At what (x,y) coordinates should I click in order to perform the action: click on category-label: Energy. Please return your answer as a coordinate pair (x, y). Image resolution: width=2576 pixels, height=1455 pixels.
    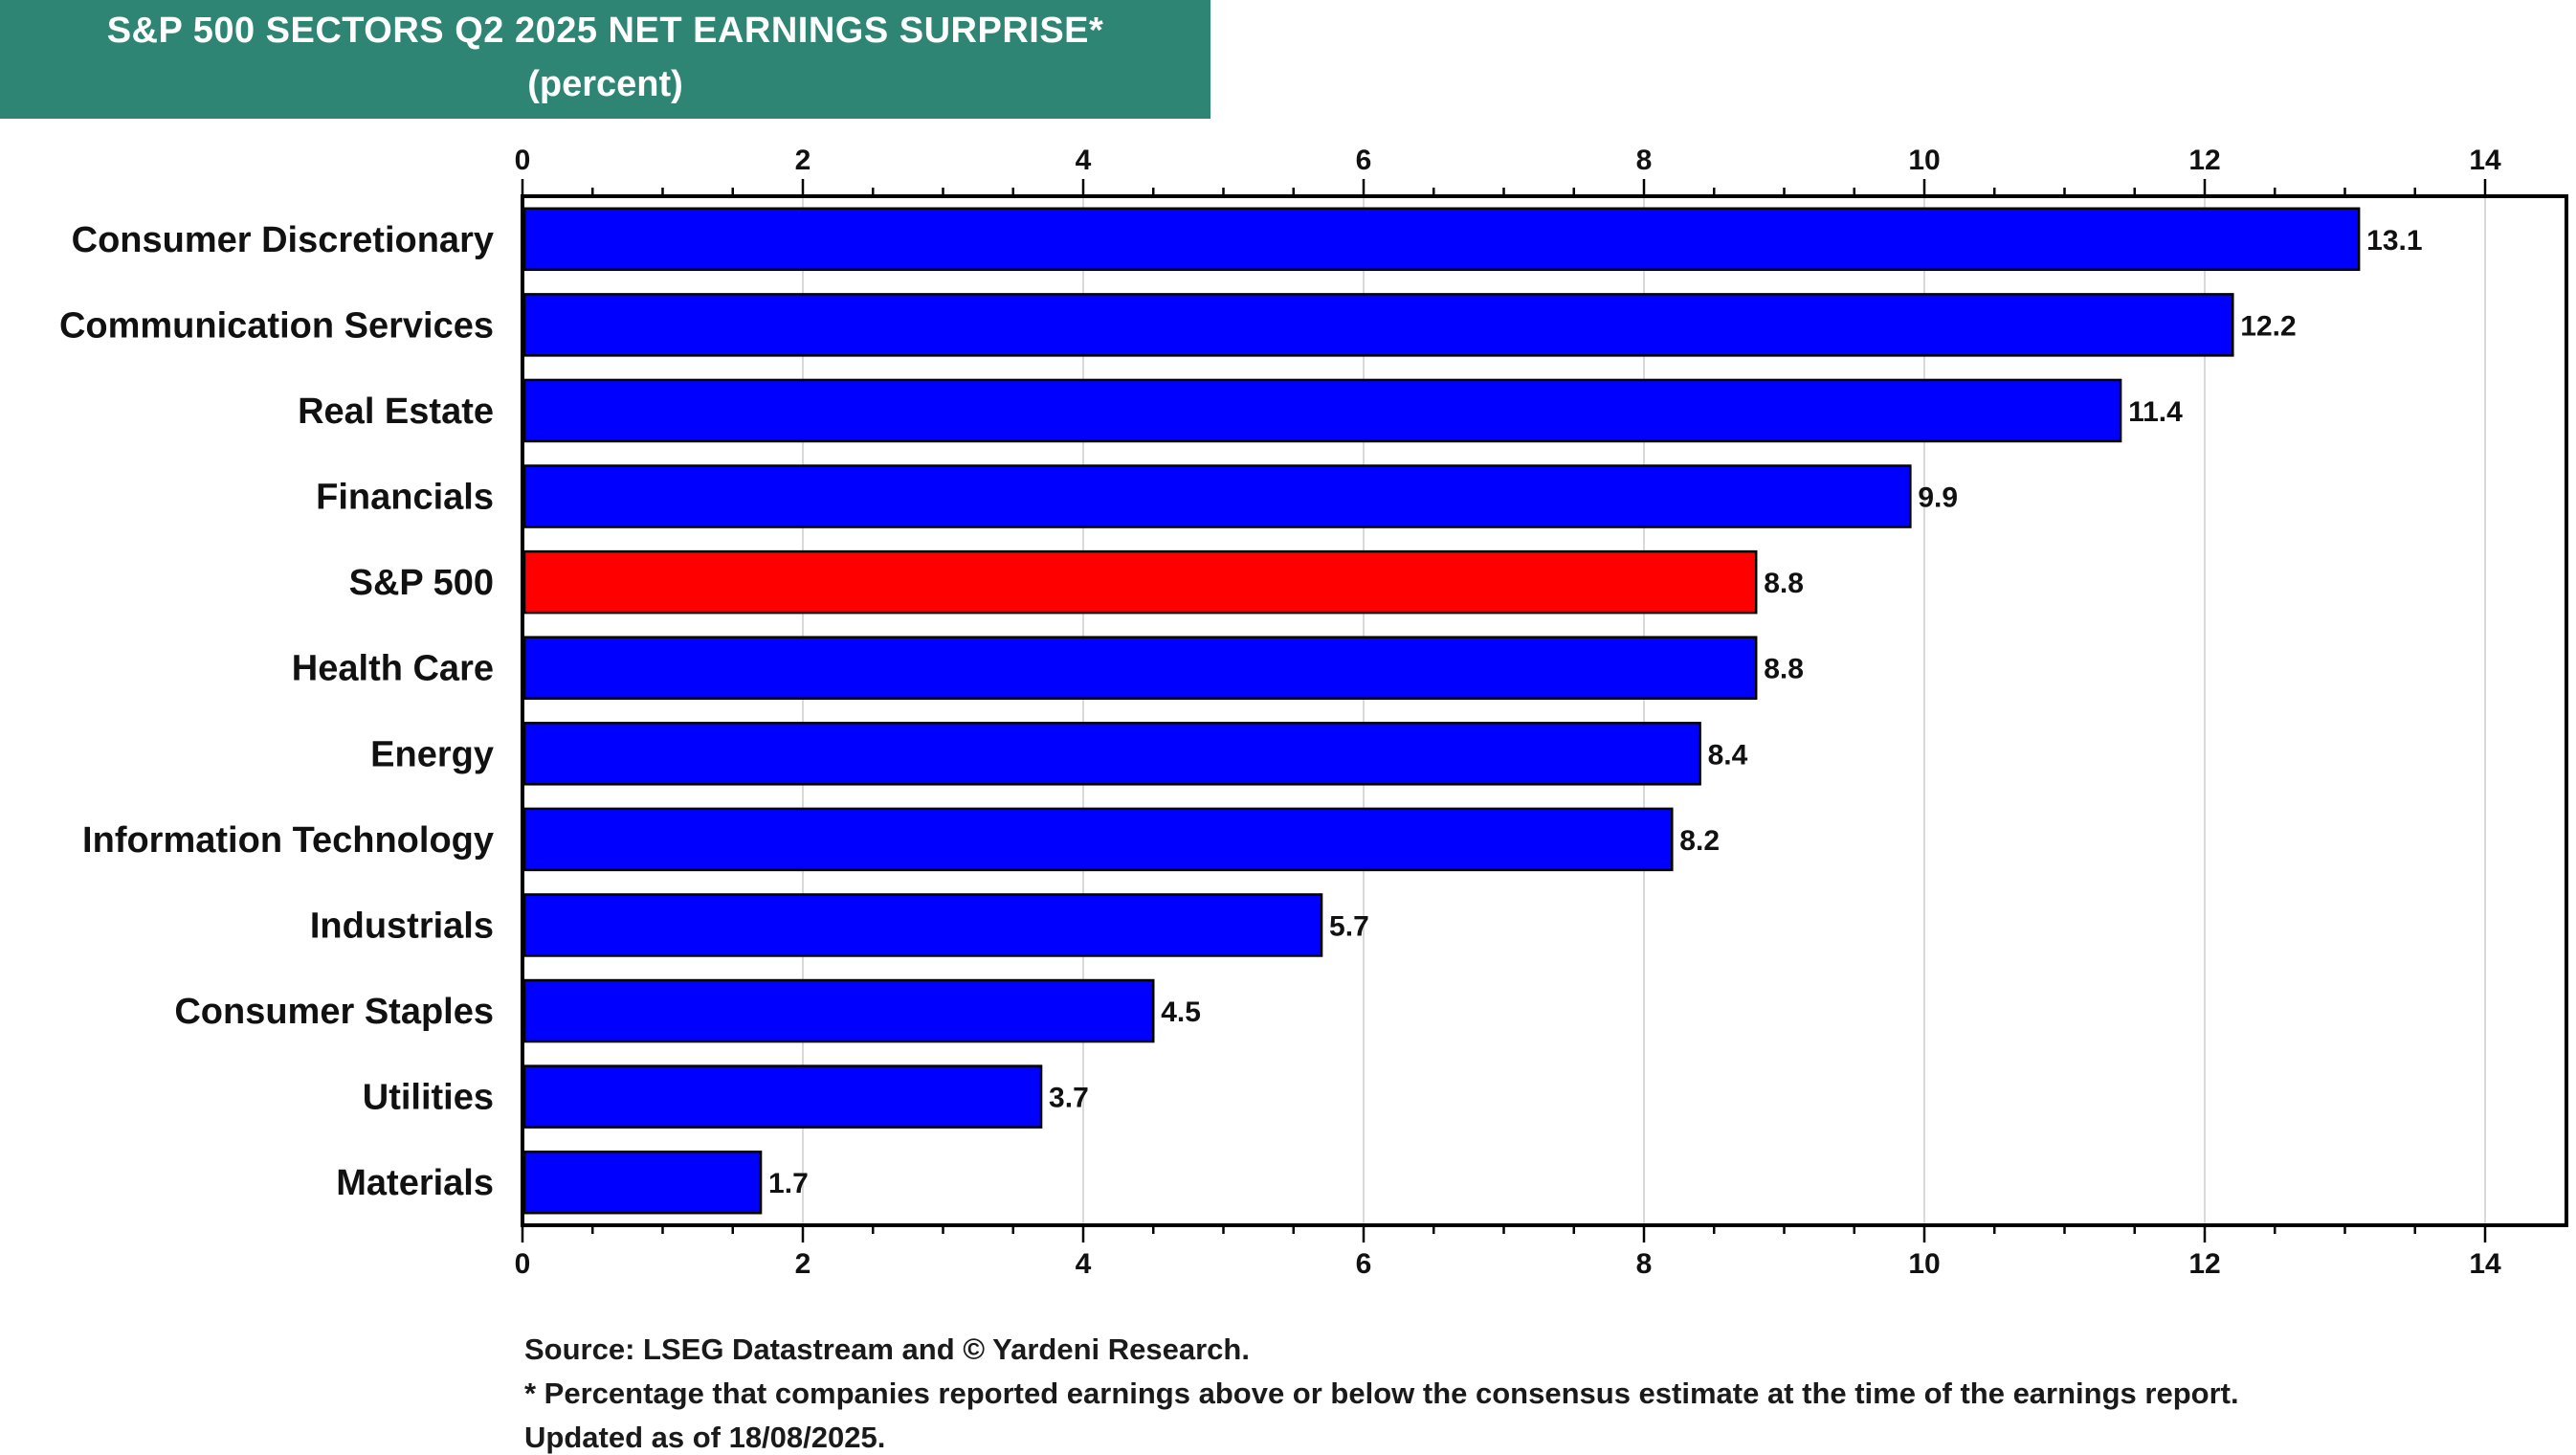
    Looking at the image, I should click on (432, 754).